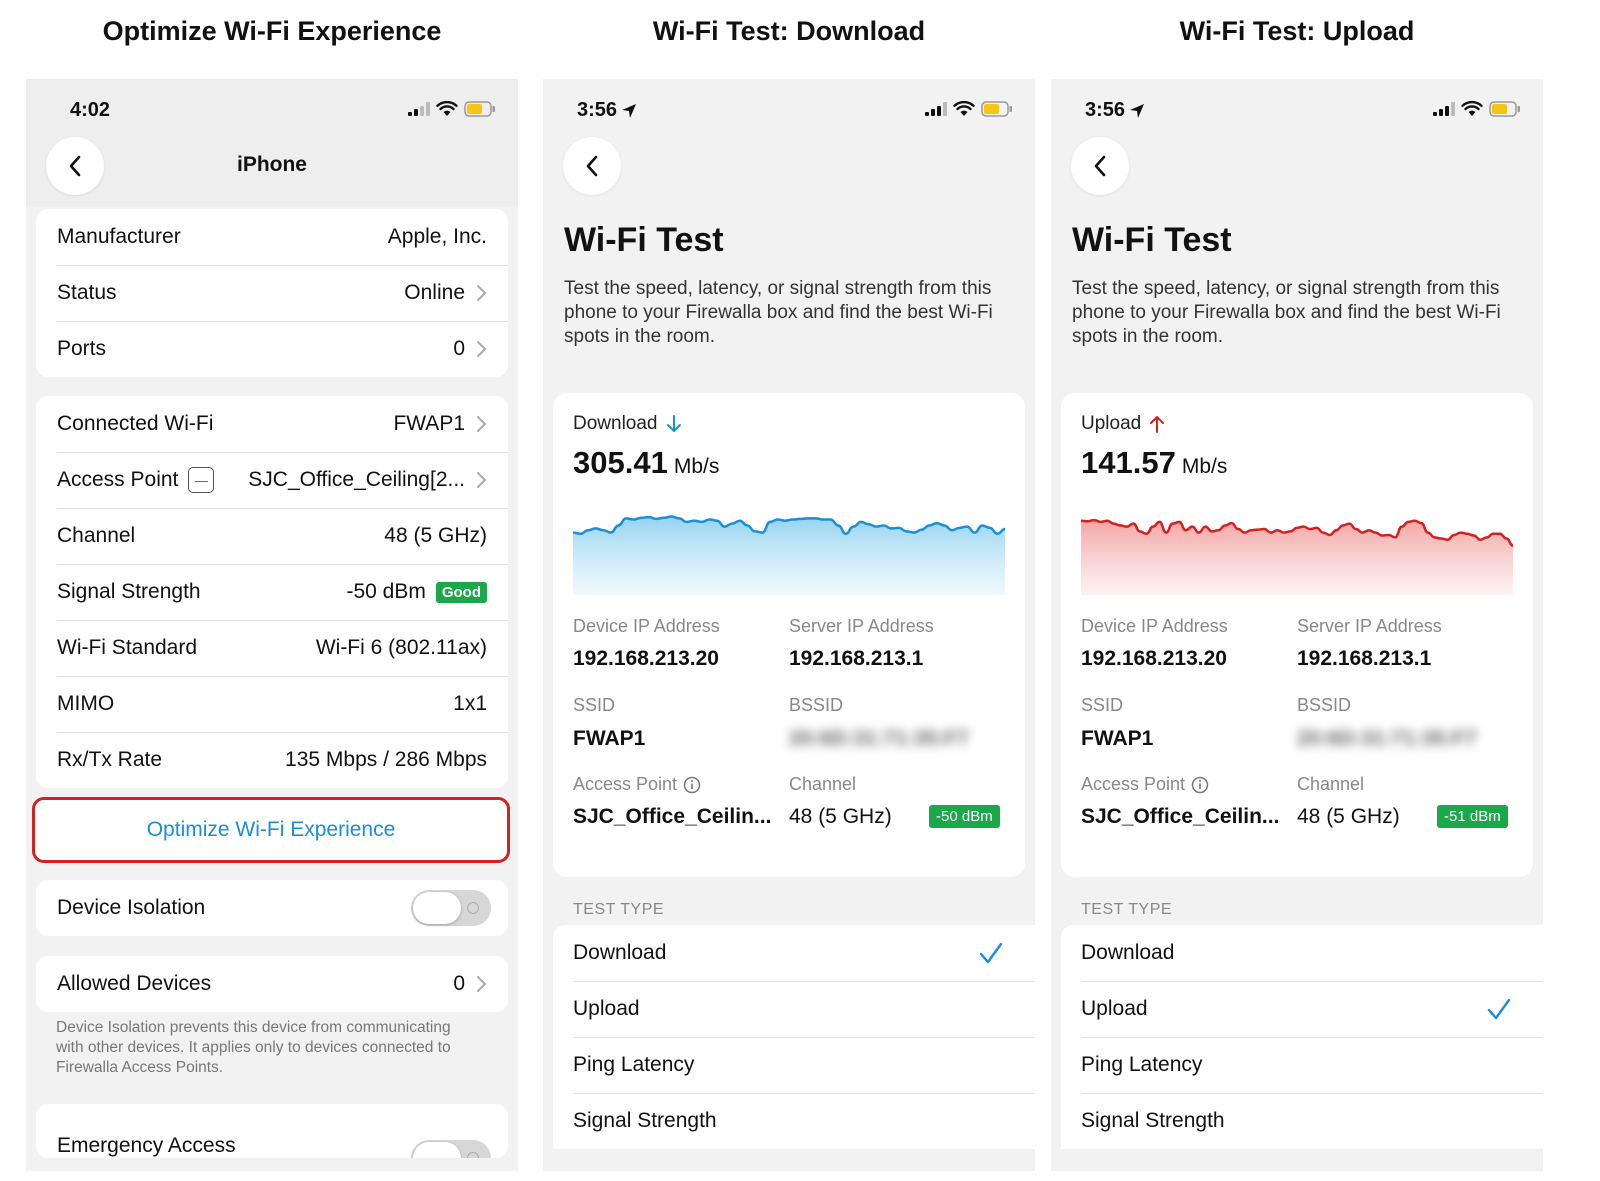 The width and height of the screenshot is (1600, 1181). I want to click on device-ip-label: Device IP Address, so click(1154, 626).